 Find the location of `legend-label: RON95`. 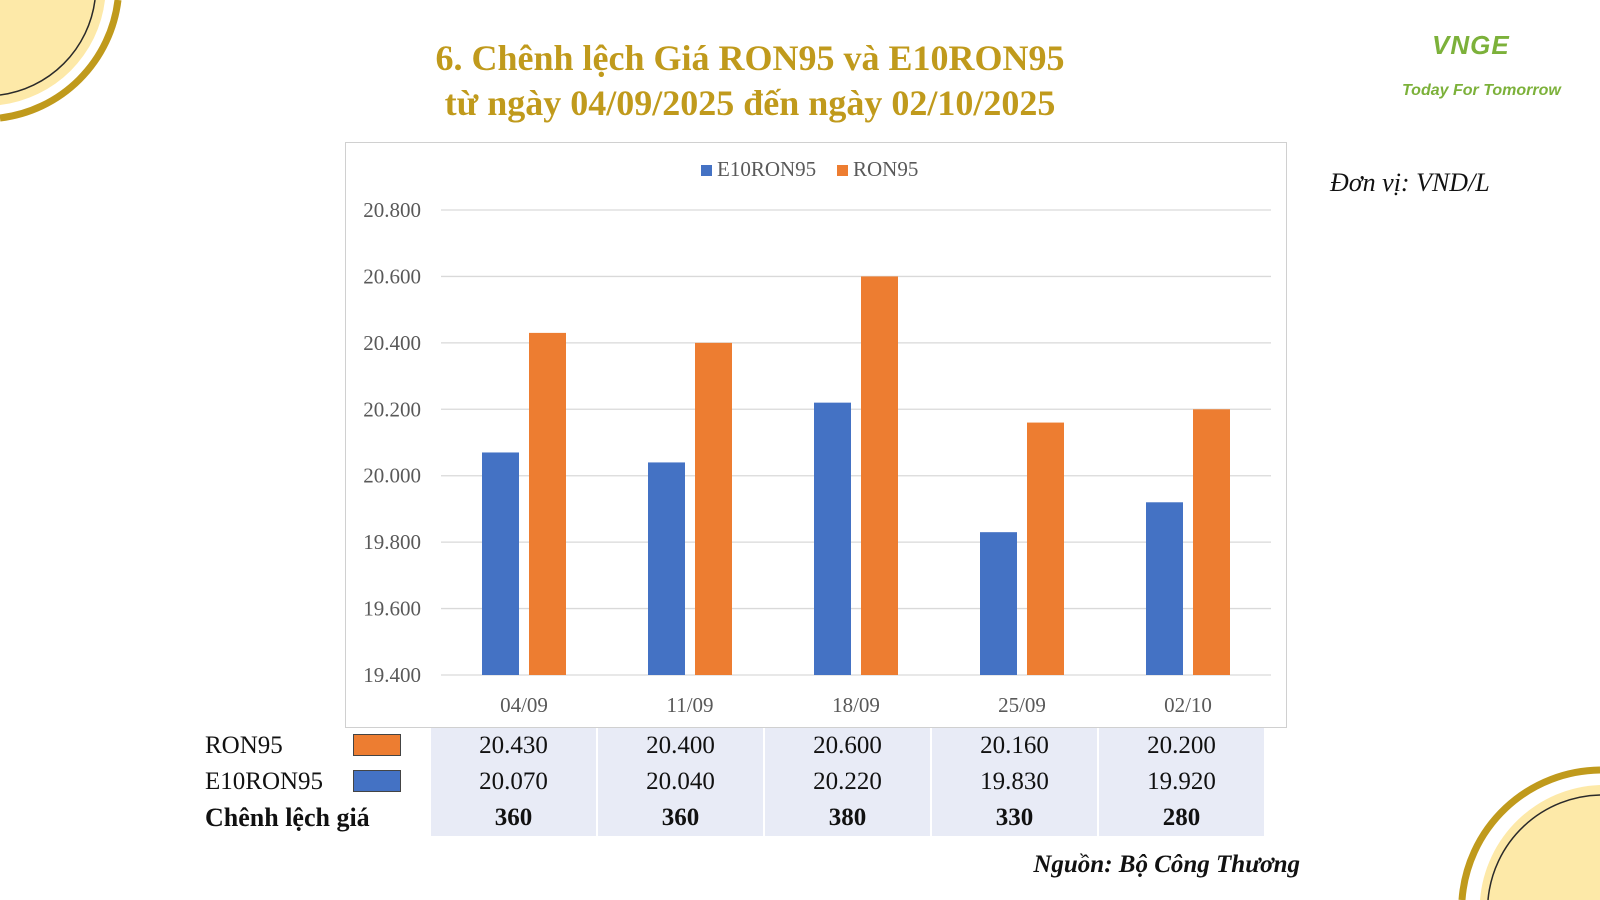

legend-label: RON95 is located at coordinates (885, 169).